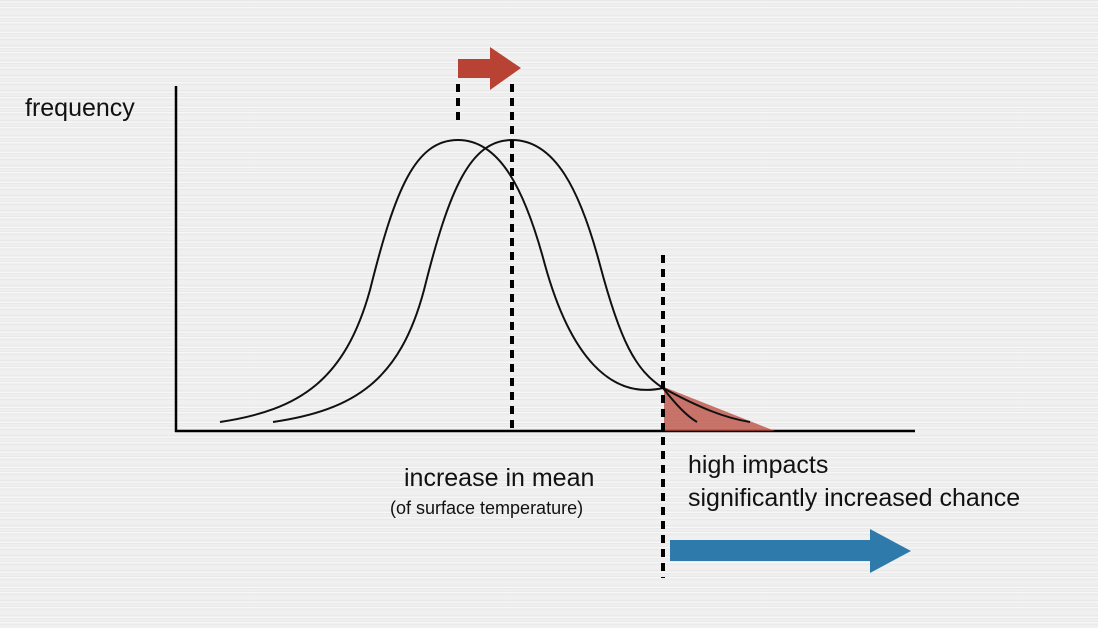  I want to click on y-axis-label: frequency, so click(80, 108).